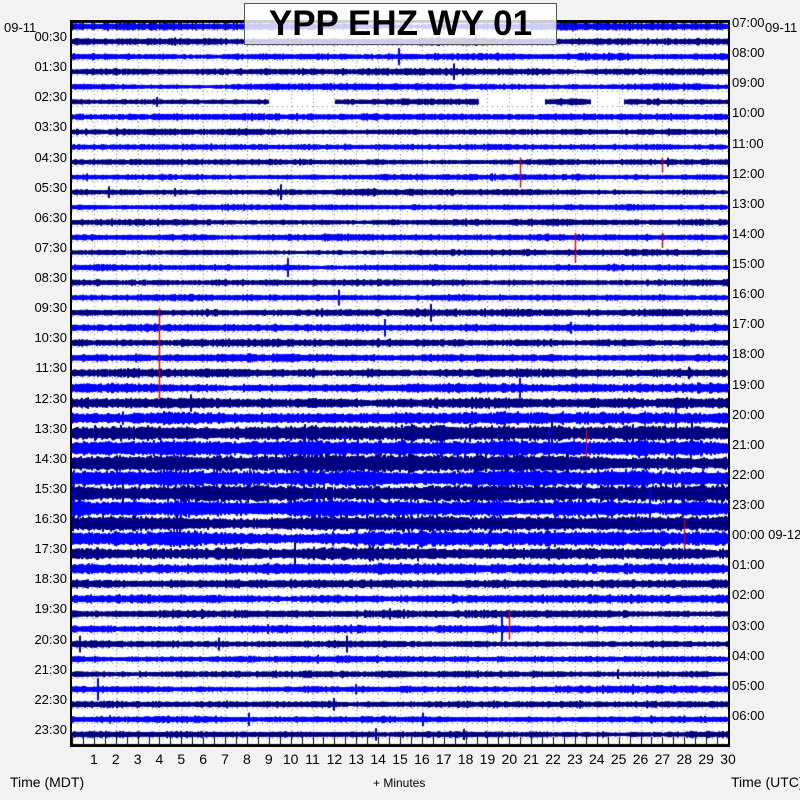  What do you see at coordinates (748, 294) in the screenshot?
I see `right-time-label: 16:00` at bounding box center [748, 294].